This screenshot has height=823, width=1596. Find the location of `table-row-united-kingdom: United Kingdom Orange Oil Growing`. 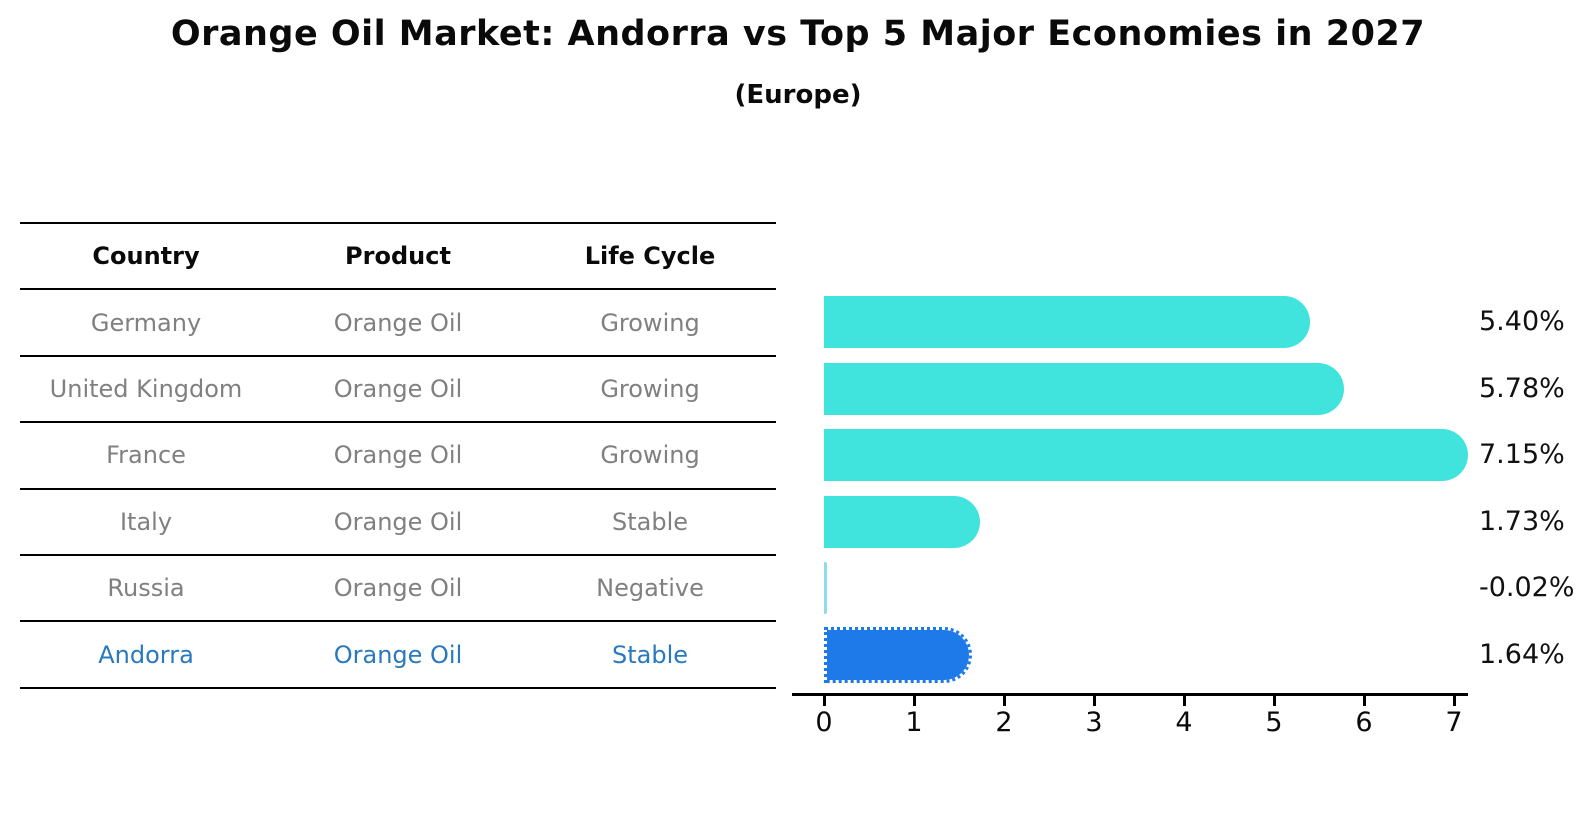

table-row-united-kingdom: United Kingdom Orange Oil Growing is located at coordinates (398, 387).